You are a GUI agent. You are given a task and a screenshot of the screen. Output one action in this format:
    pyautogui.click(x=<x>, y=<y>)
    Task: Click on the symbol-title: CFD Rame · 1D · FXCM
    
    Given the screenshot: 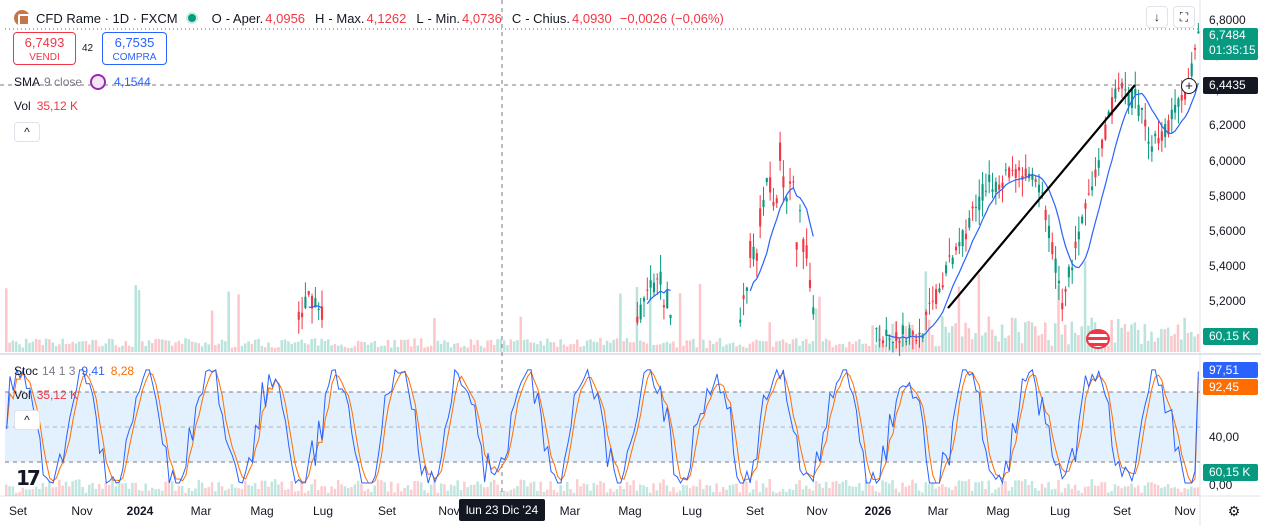 What is the action you would take?
    pyautogui.click(x=107, y=18)
    